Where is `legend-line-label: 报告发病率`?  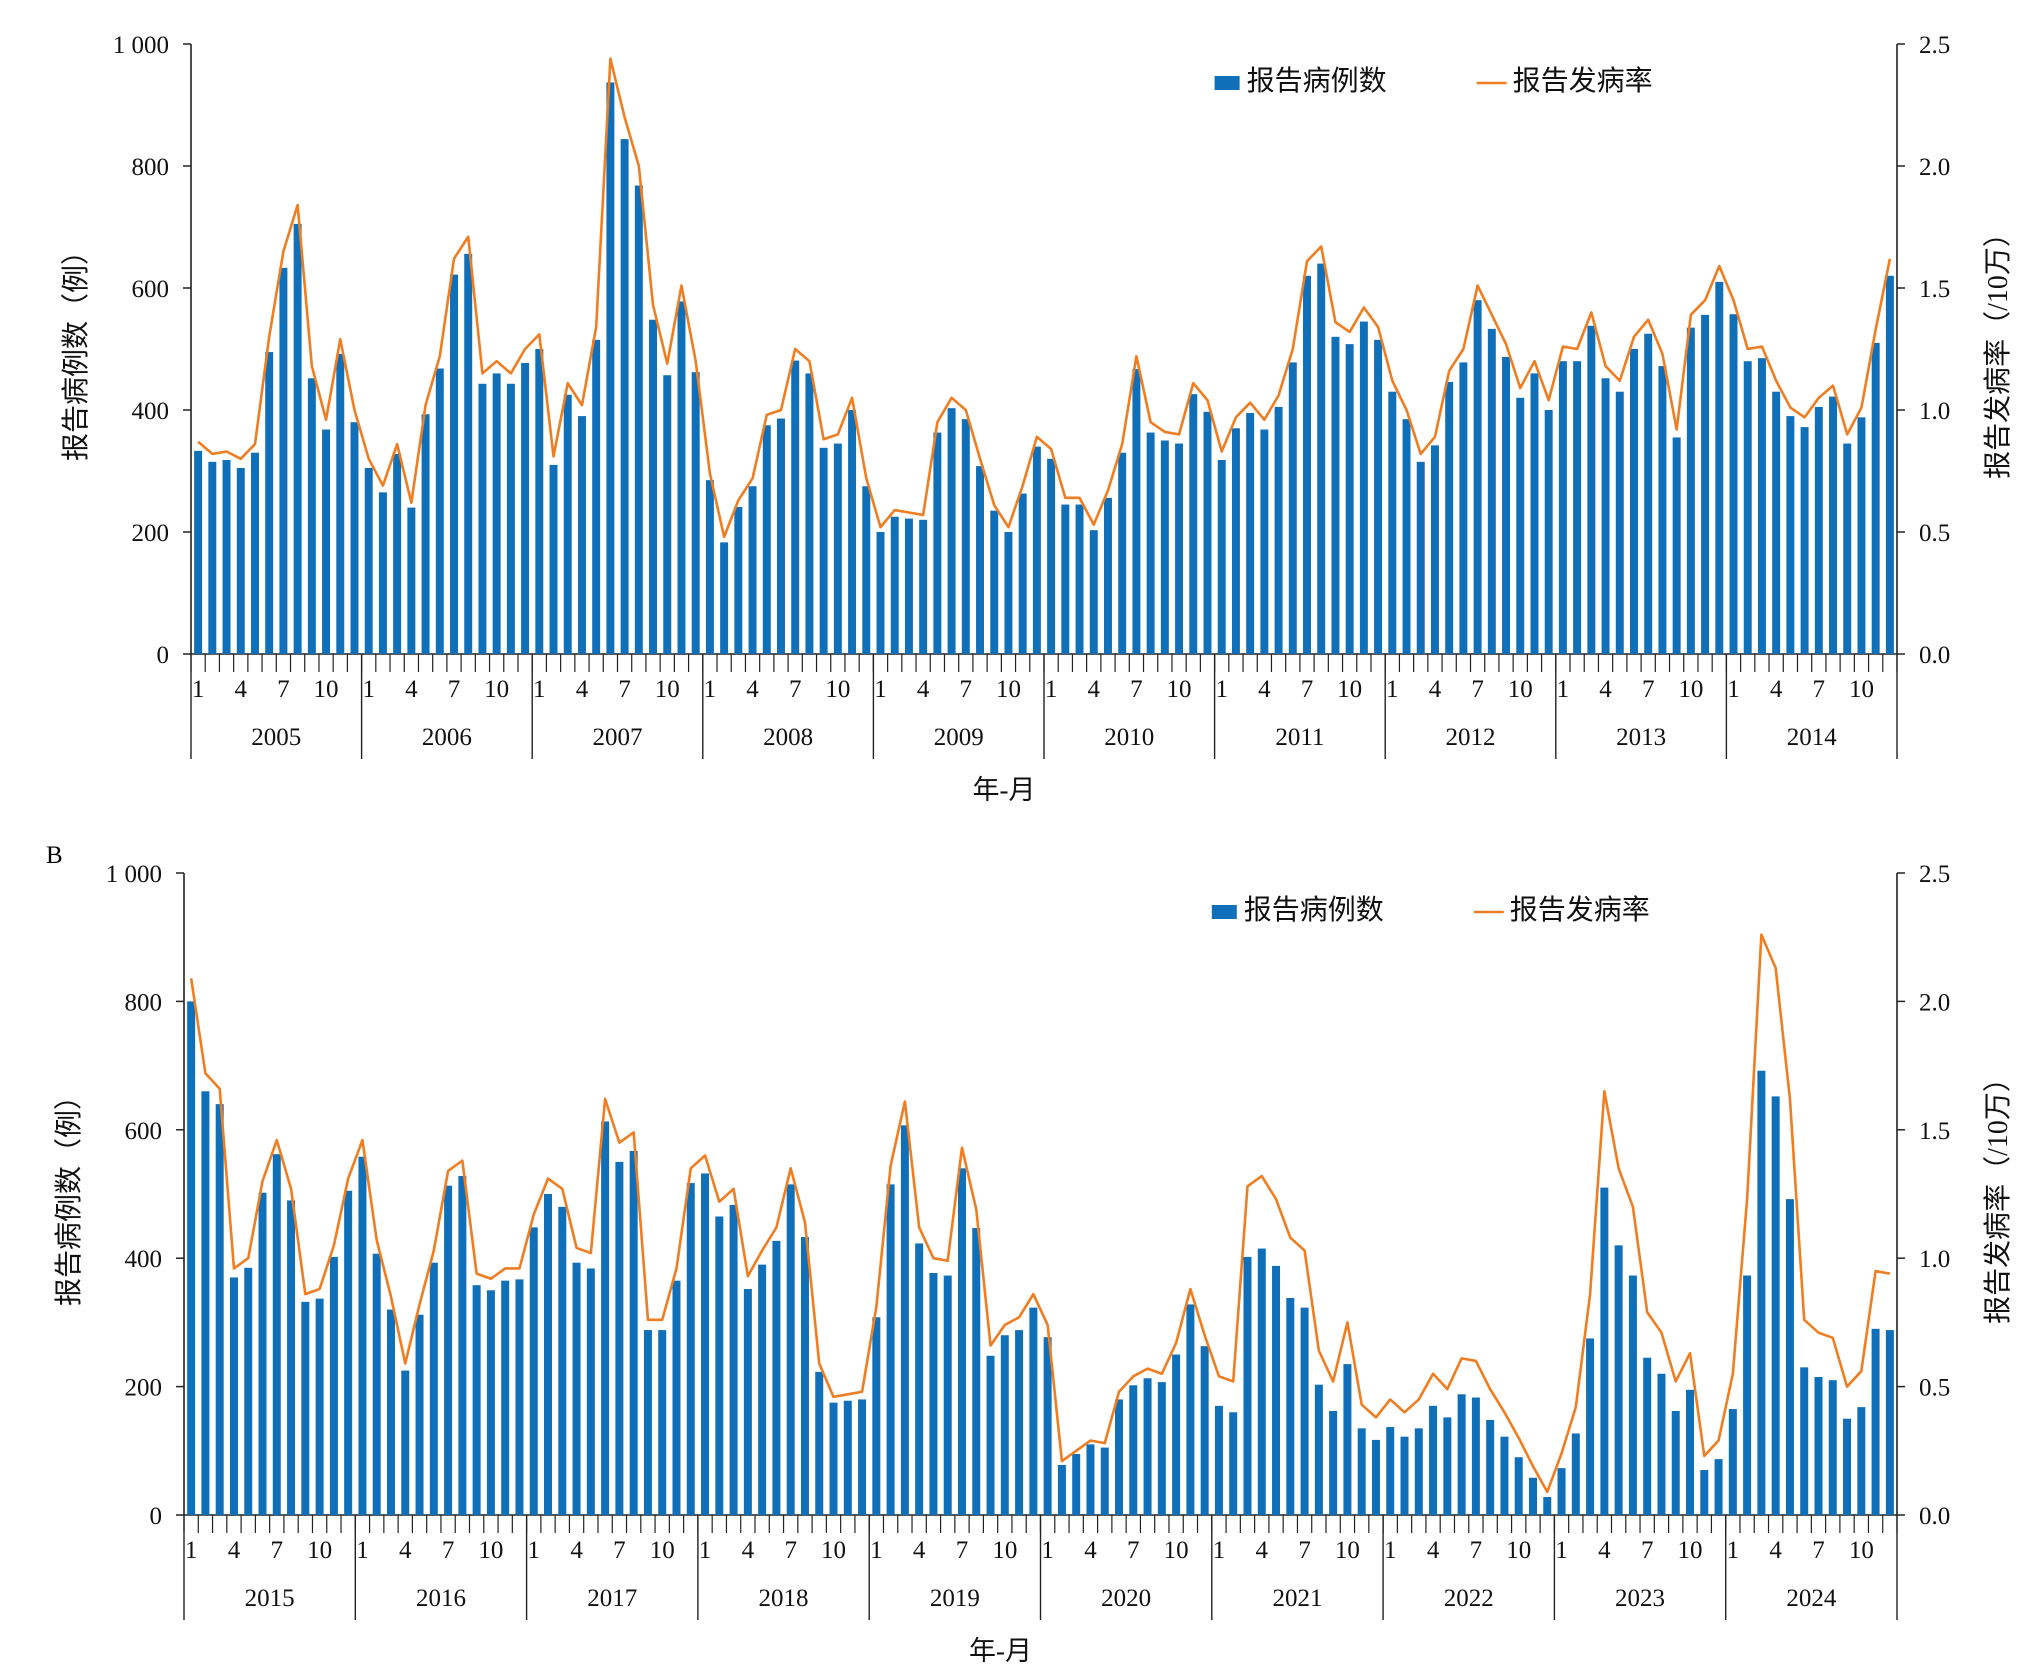 legend-line-label: 报告发病率 is located at coordinates (1583, 81).